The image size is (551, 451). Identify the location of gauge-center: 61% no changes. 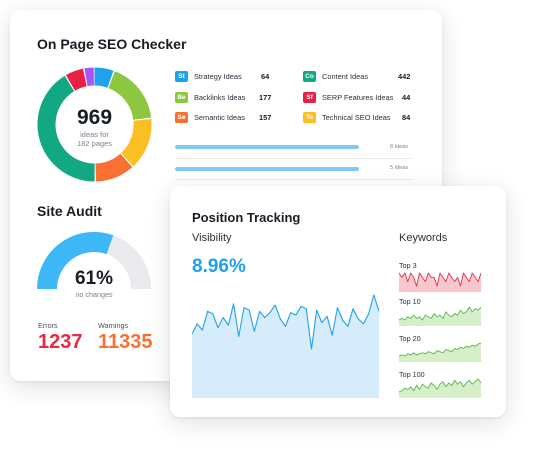
(94, 283).